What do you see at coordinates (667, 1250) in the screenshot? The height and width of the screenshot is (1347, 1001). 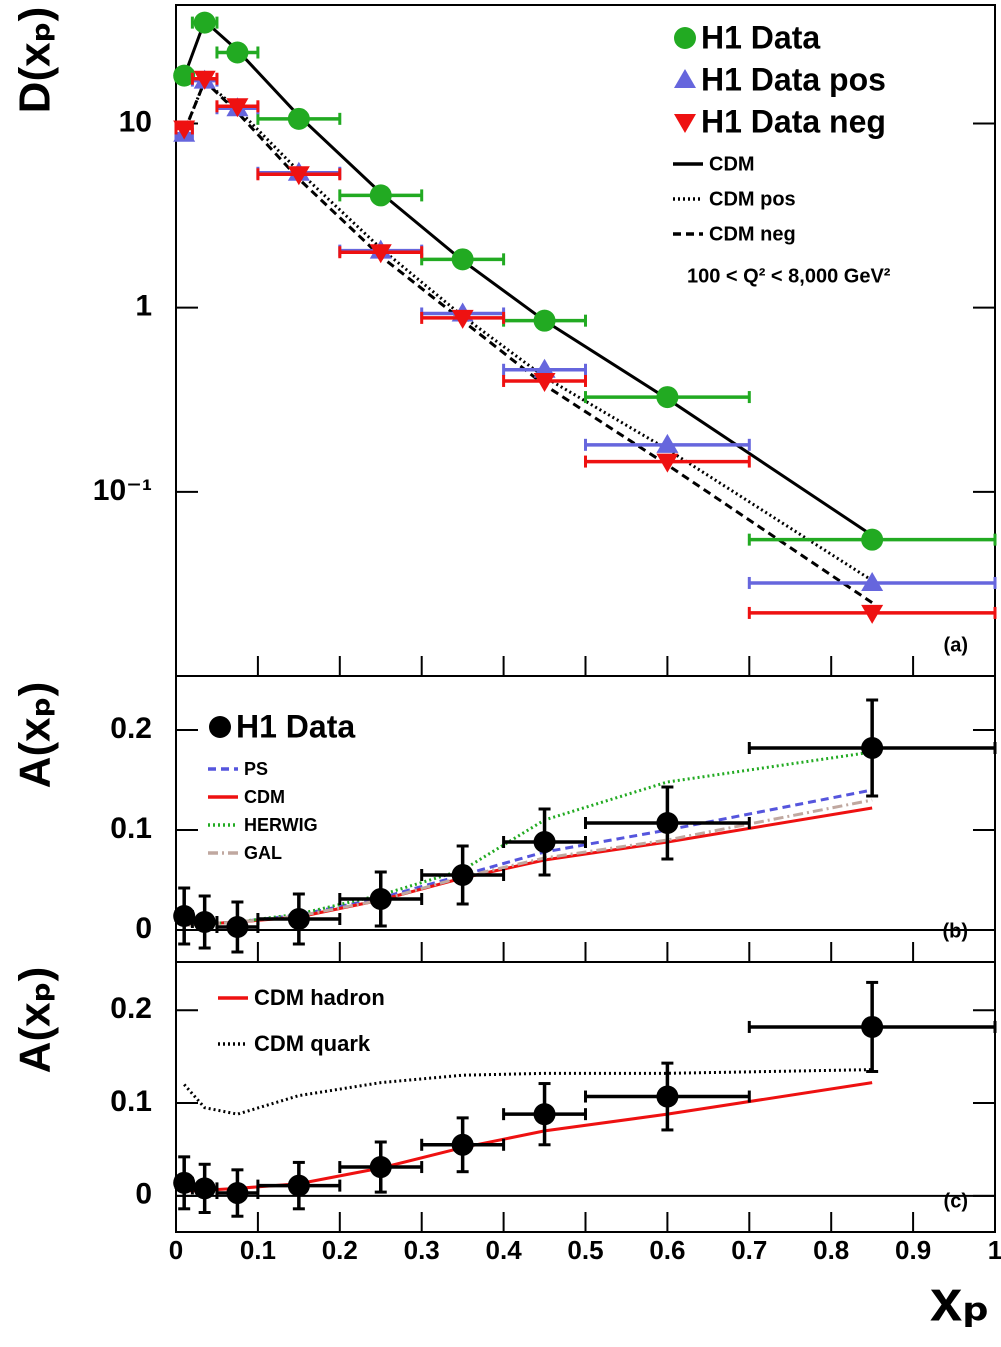 I see `x-tick-label: 0.6` at bounding box center [667, 1250].